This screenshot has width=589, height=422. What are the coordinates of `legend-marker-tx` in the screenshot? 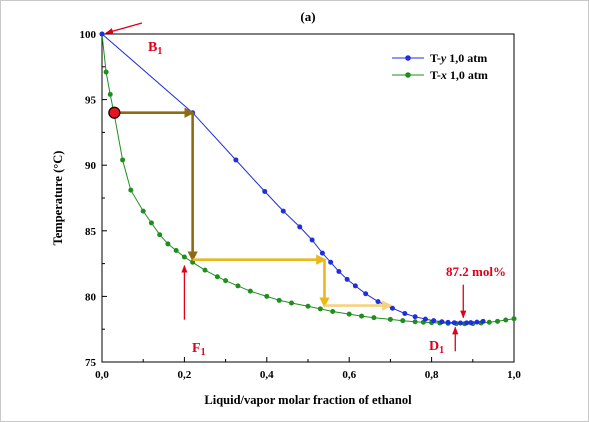 It's located at (408, 75).